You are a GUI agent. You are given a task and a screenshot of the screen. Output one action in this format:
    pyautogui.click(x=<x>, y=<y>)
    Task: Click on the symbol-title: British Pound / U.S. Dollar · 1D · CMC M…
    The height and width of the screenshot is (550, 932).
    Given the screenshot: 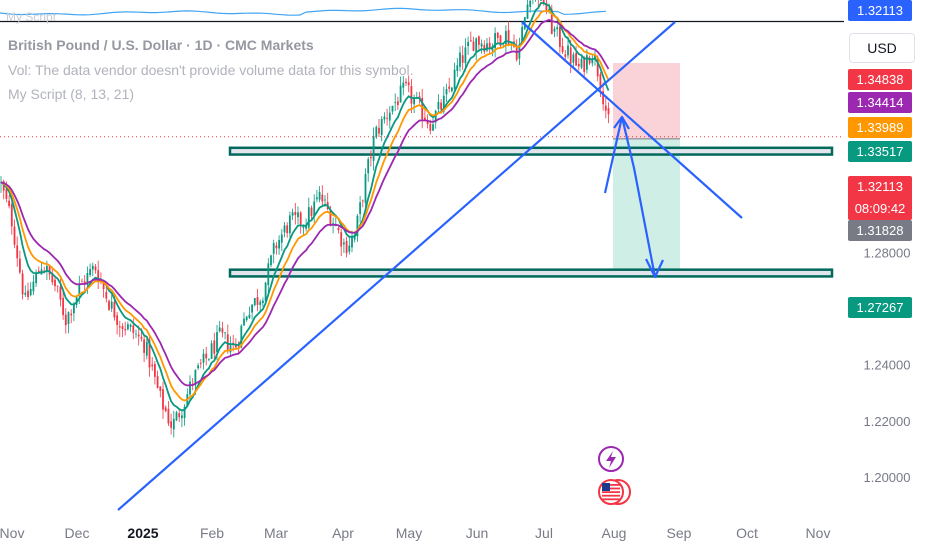 What is the action you would take?
    pyautogui.click(x=161, y=45)
    